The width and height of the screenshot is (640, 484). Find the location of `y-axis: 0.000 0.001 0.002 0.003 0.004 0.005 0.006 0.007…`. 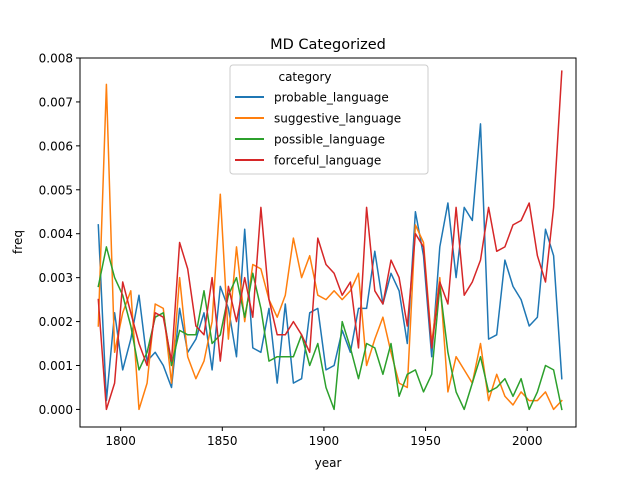

y-axis: 0.000 0.001 0.002 0.003 0.004 0.005 0.006 0.007… is located at coordinates (59, 234).